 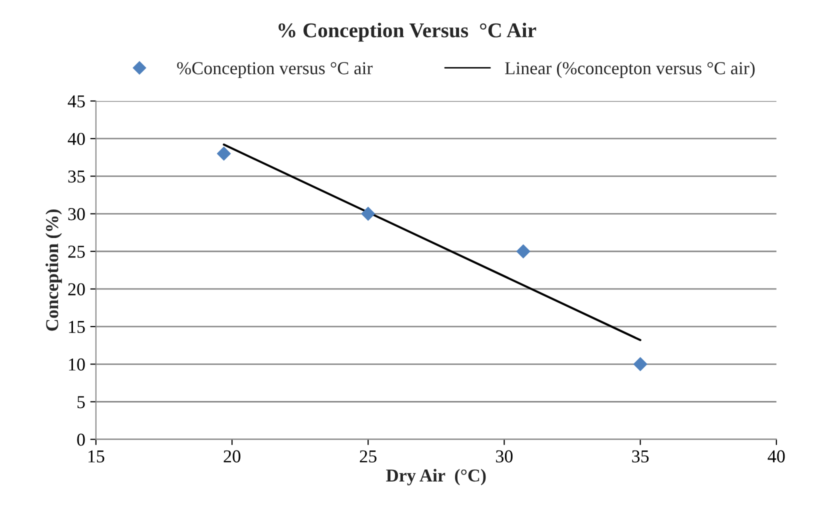 I want to click on y-axis-title: Conception (%), so click(x=54, y=270).